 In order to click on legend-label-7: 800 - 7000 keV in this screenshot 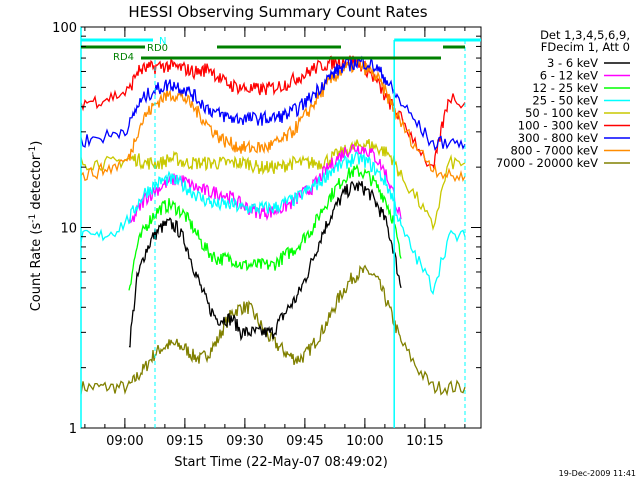, I will do `click(554, 151)`.